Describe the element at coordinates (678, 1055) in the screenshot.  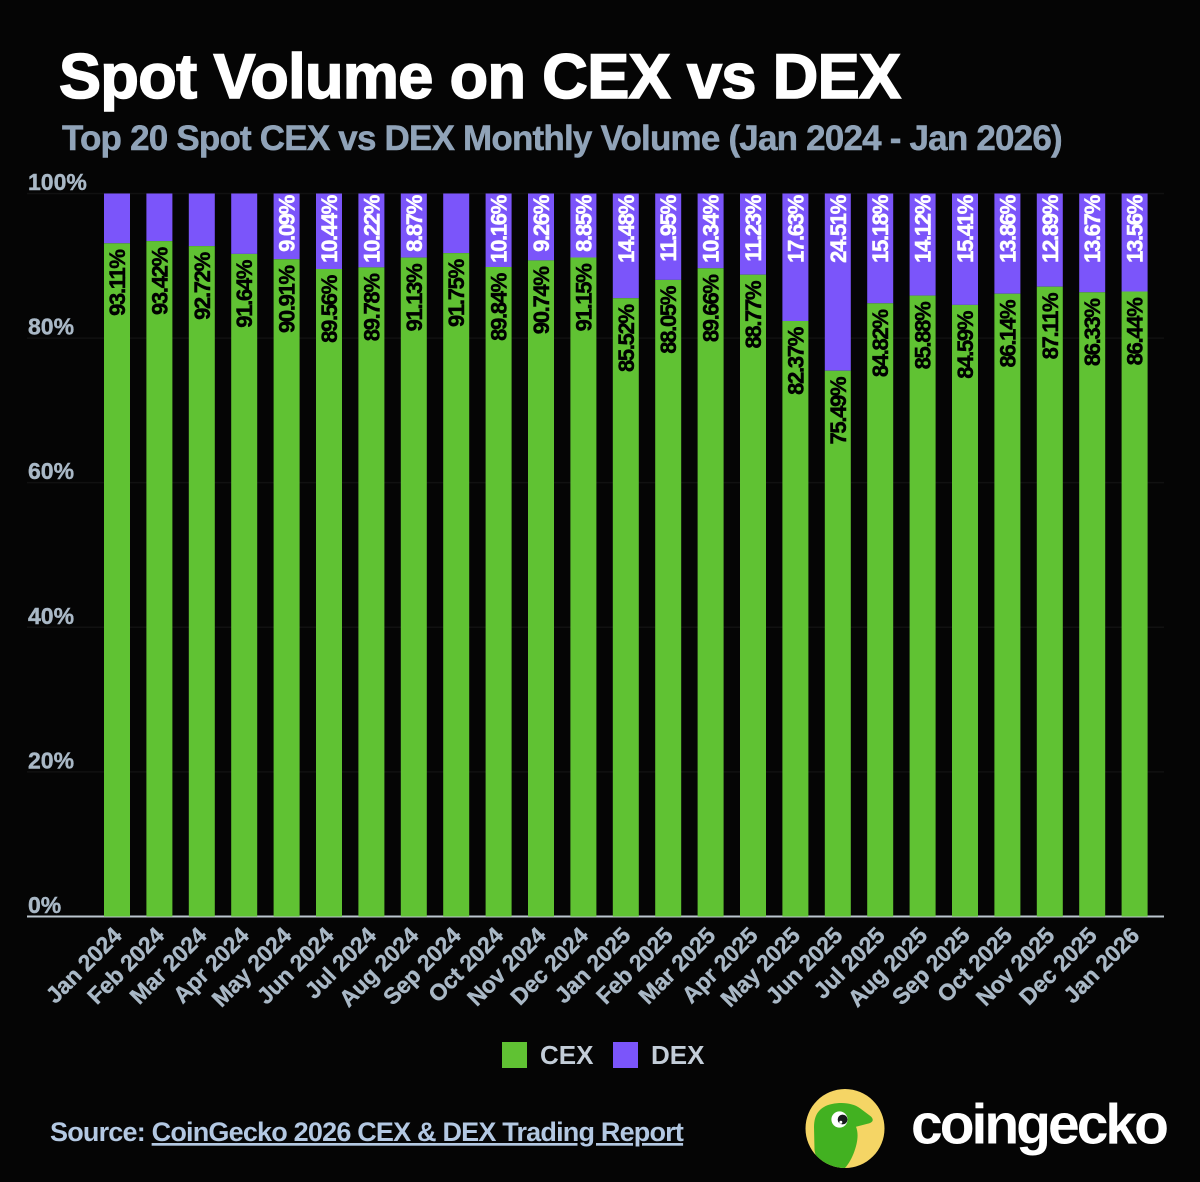
I see `svg-text: DEX` at that location.